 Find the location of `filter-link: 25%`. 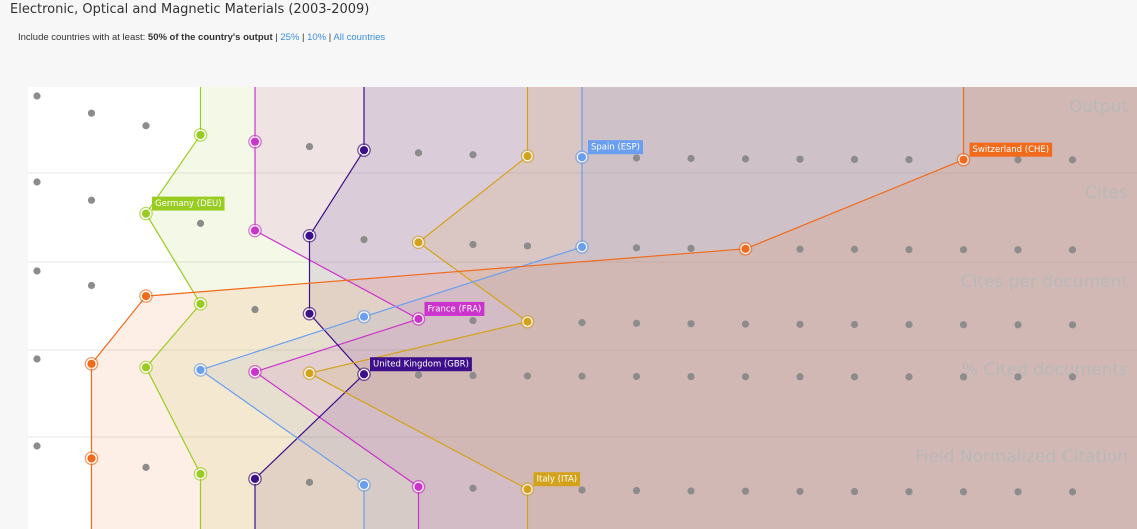

filter-link: 25% is located at coordinates (290, 37).